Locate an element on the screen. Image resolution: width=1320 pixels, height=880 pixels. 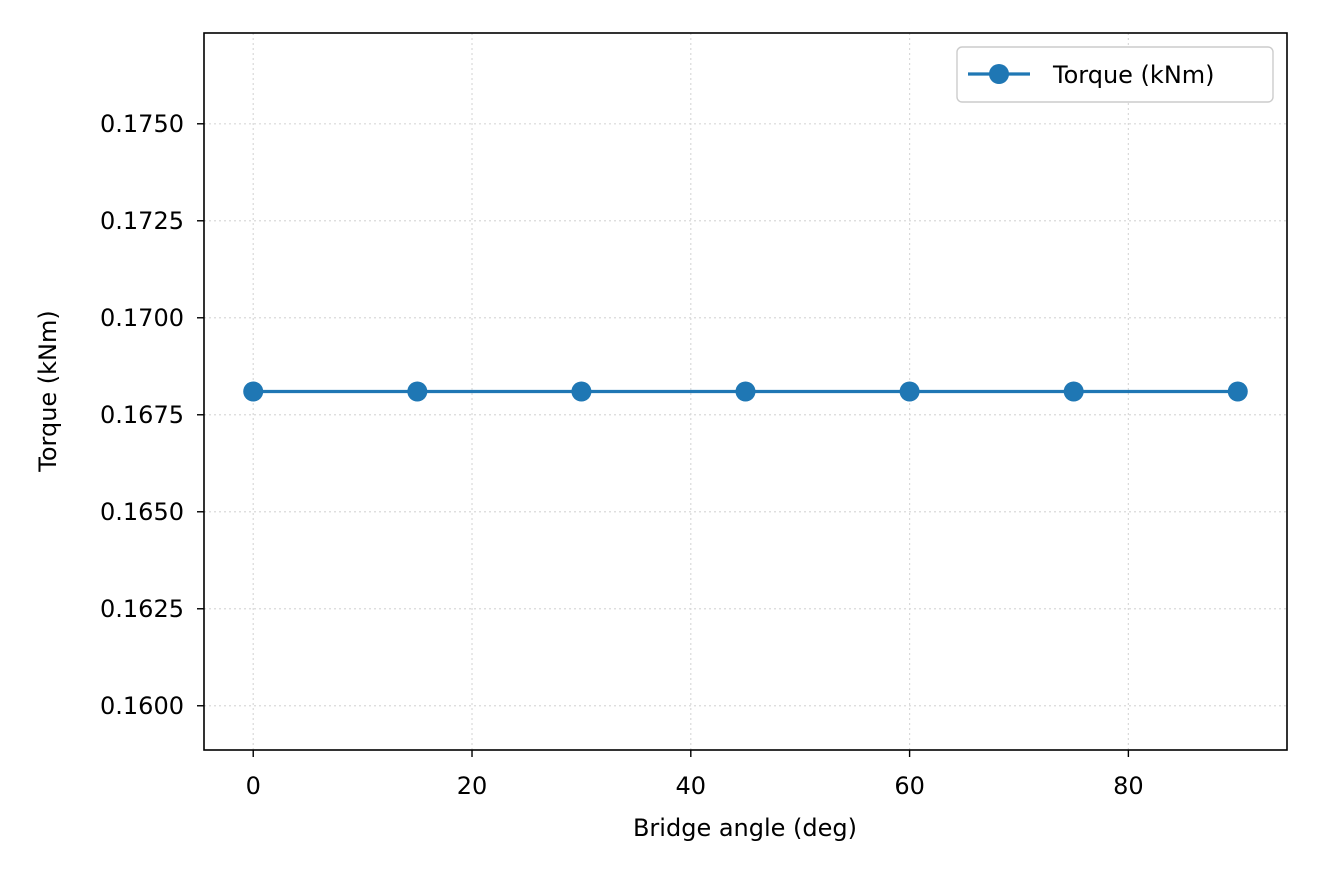
x-tick-label: 40 is located at coordinates (691, 786).